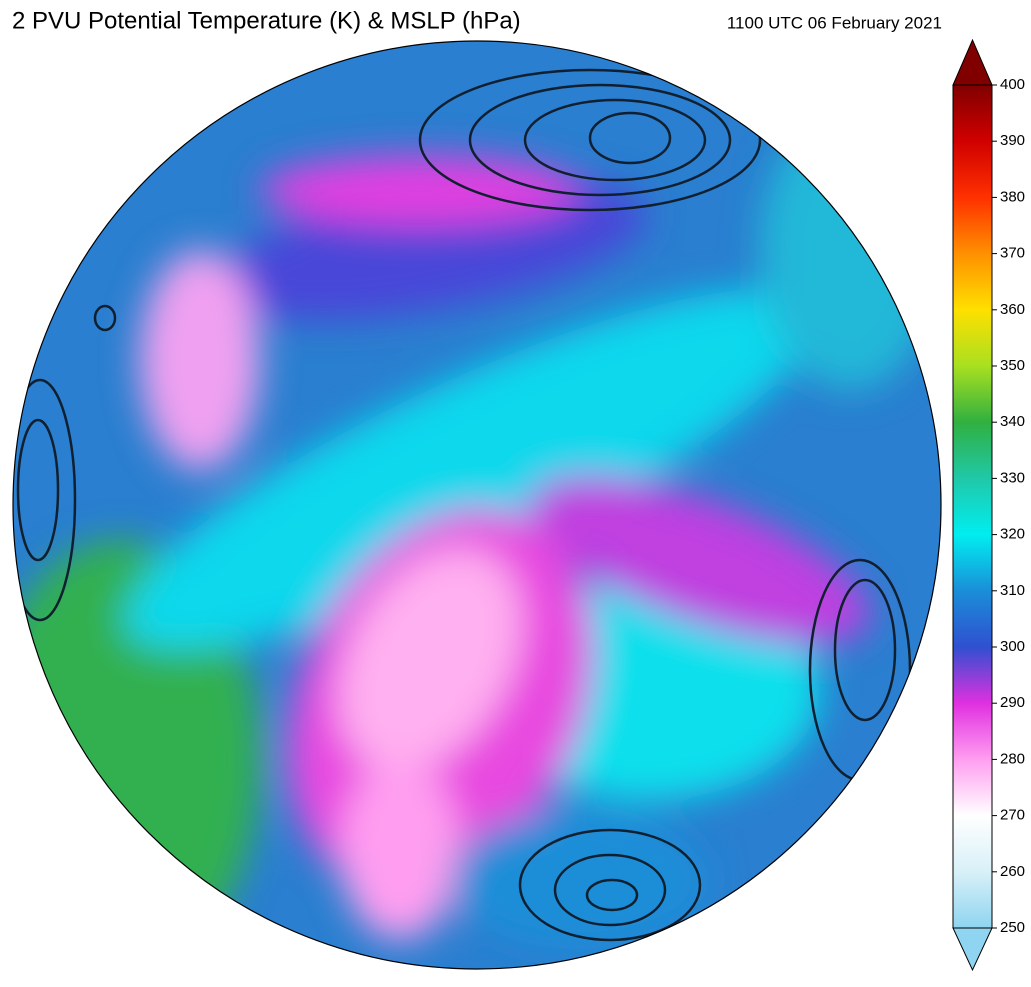 The width and height of the screenshot is (1031, 987). I want to click on timestamp: 1100 UTC 06 February 2021, so click(834, 22).